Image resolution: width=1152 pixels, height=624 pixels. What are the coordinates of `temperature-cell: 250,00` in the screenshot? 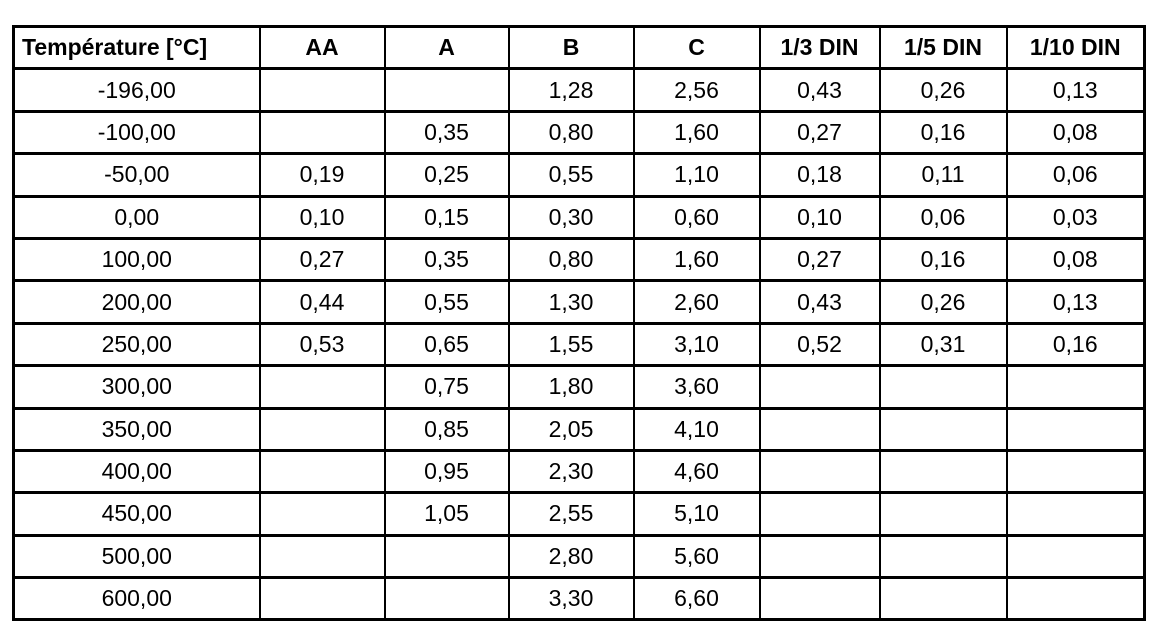 It's located at (136, 344).